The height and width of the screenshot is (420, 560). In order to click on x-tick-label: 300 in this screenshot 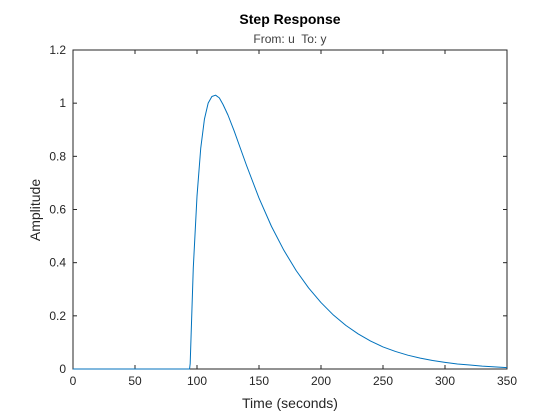, I will do `click(445, 381)`.